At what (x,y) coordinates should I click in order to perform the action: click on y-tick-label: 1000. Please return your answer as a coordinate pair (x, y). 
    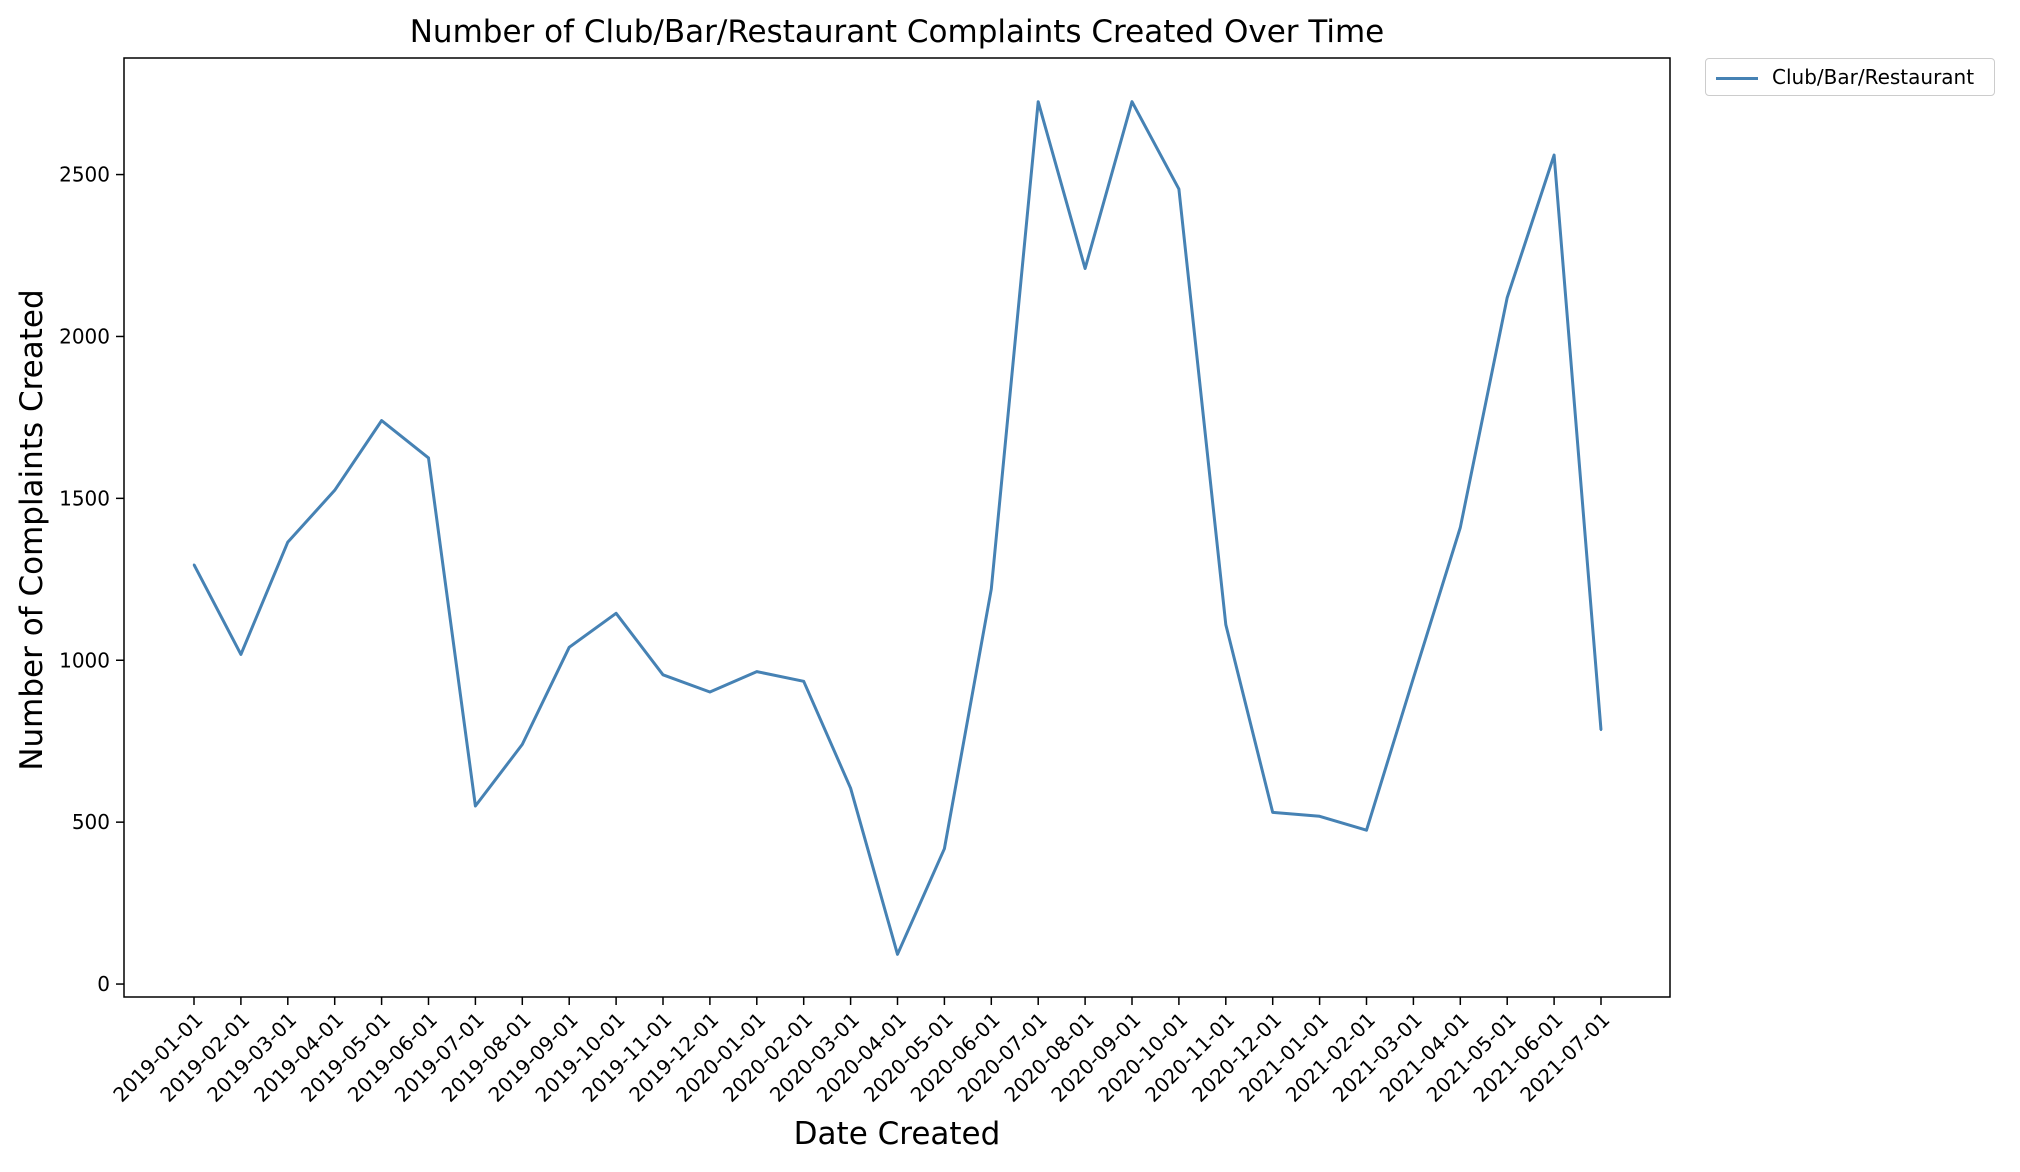
    Looking at the image, I should click on (84, 660).